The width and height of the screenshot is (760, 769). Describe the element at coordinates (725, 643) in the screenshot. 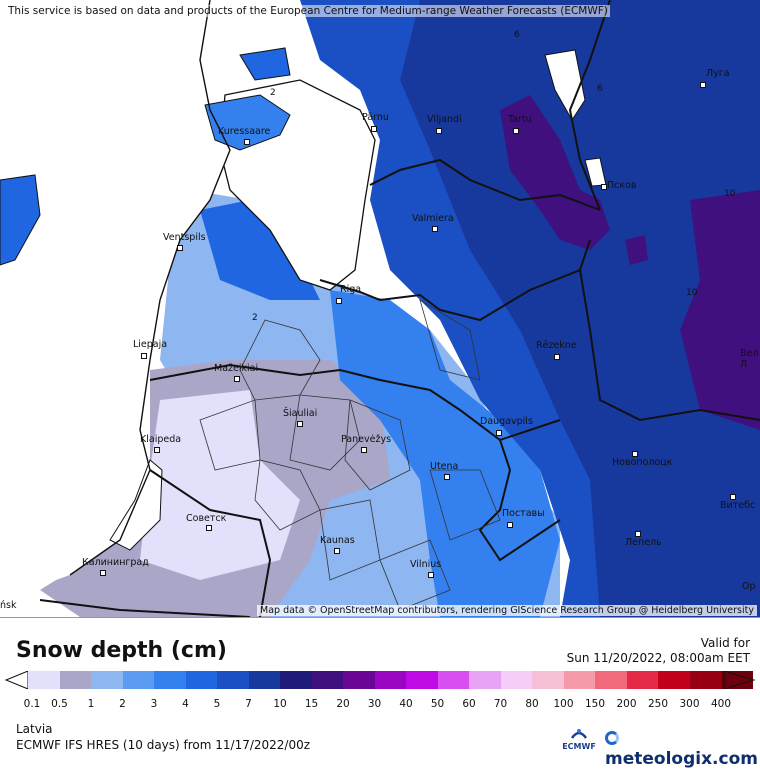

I see `valid-label: Valid for` at that location.